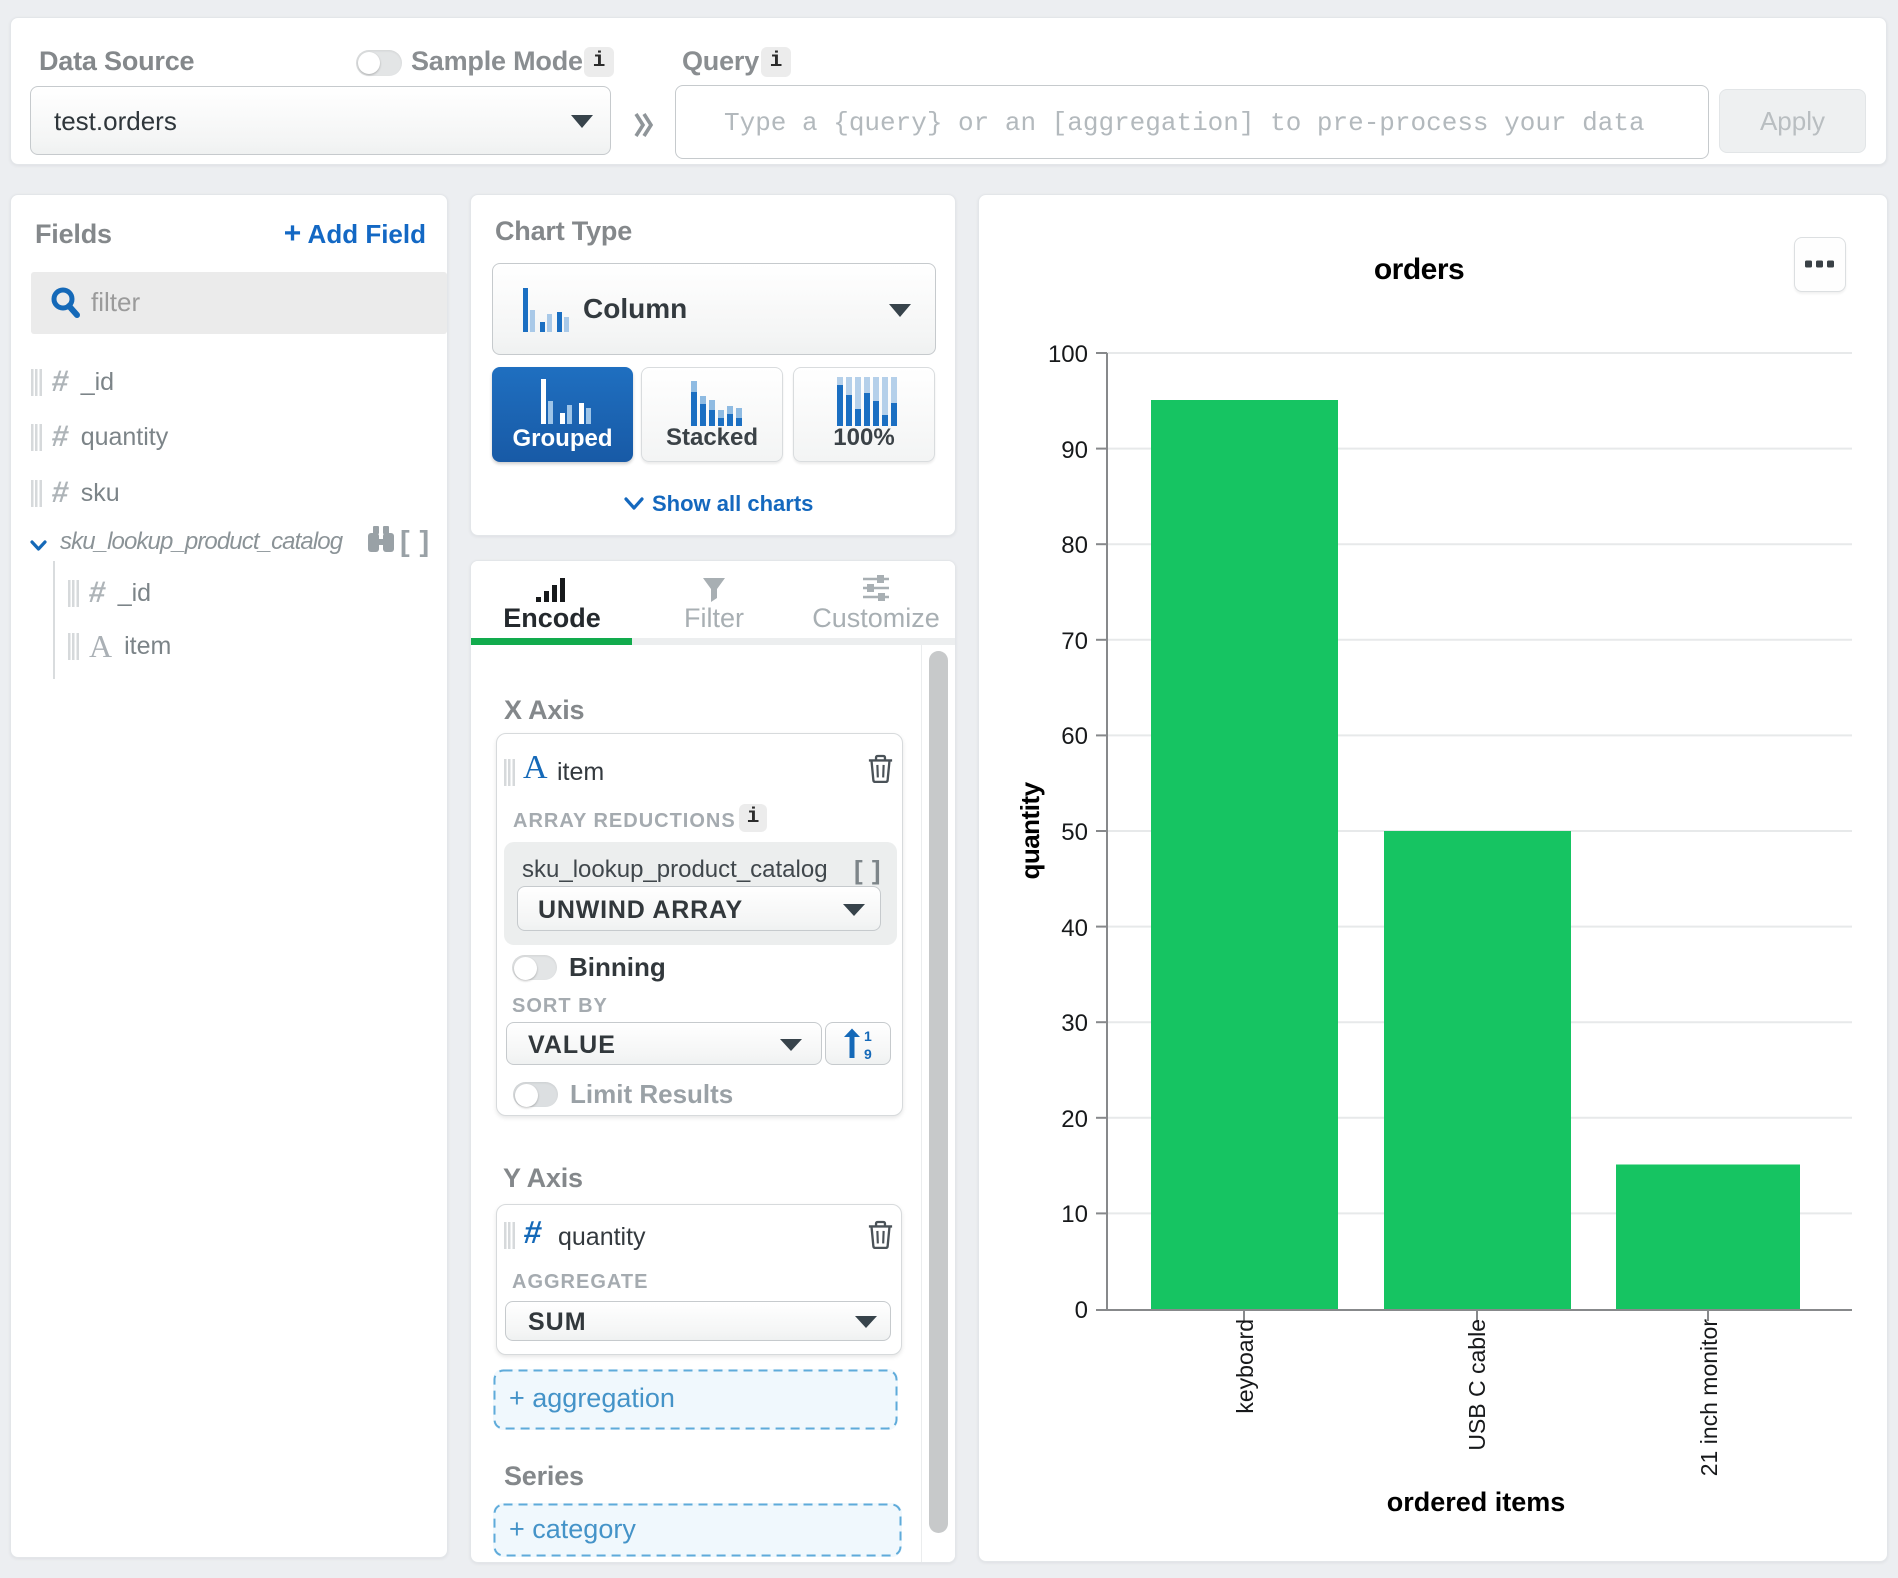 The height and width of the screenshot is (1578, 1898). What do you see at coordinates (1074, 1119) in the screenshot?
I see `svg-text: 20` at bounding box center [1074, 1119].